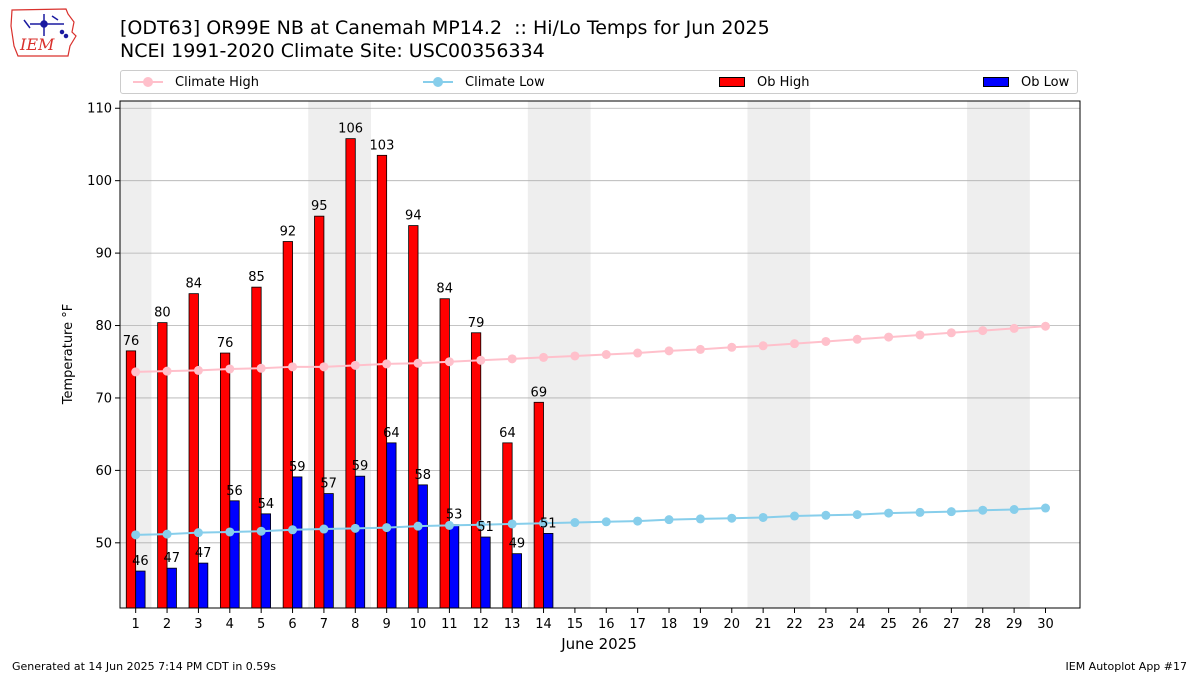  I want to click on iem-logo: IEM, so click(43, 32).